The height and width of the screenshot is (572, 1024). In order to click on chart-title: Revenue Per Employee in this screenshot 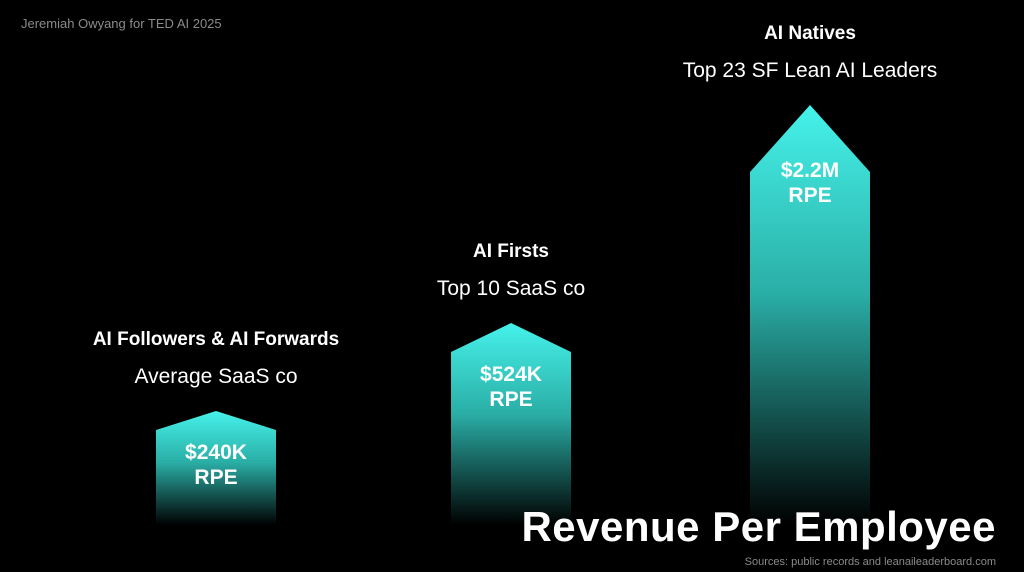, I will do `click(758, 526)`.